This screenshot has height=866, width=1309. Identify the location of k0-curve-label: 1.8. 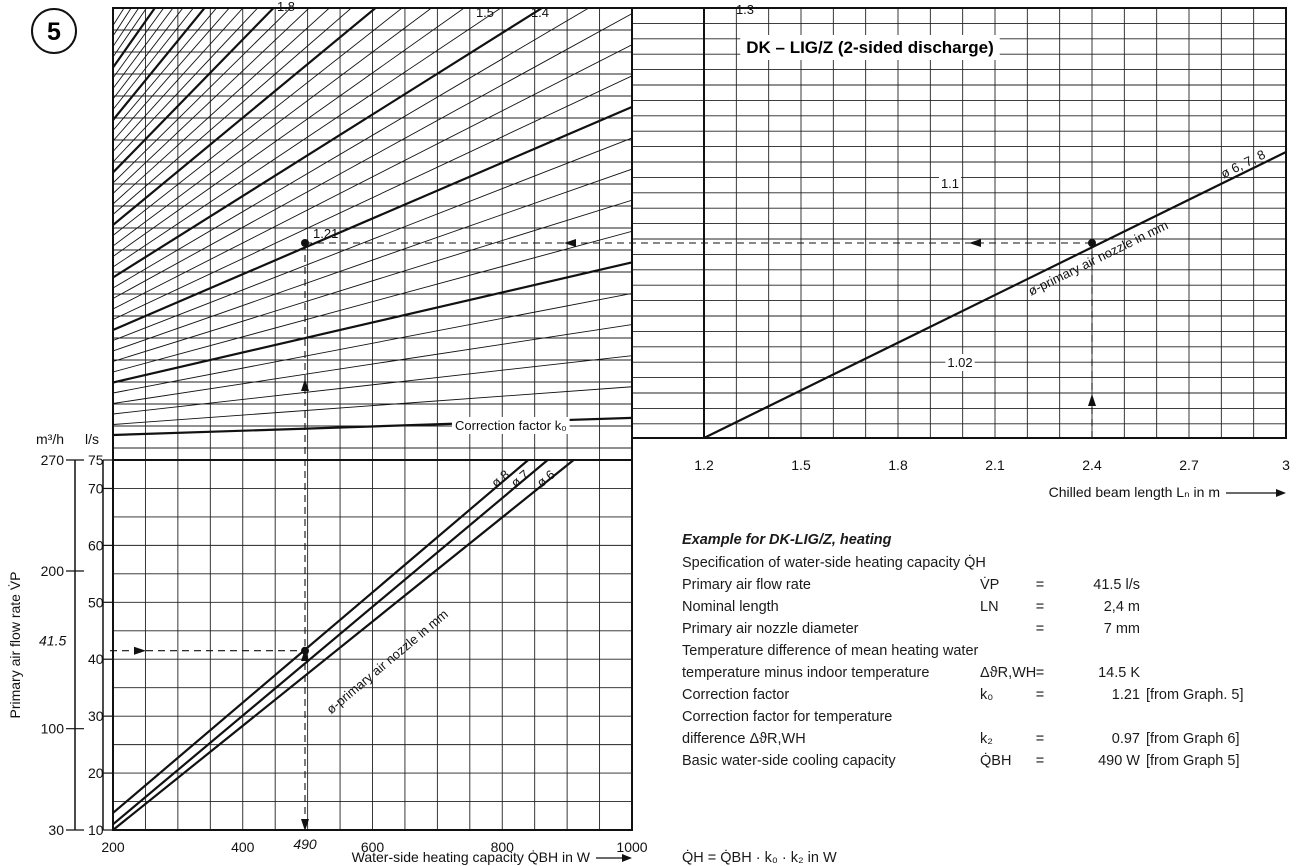
(286, 7).